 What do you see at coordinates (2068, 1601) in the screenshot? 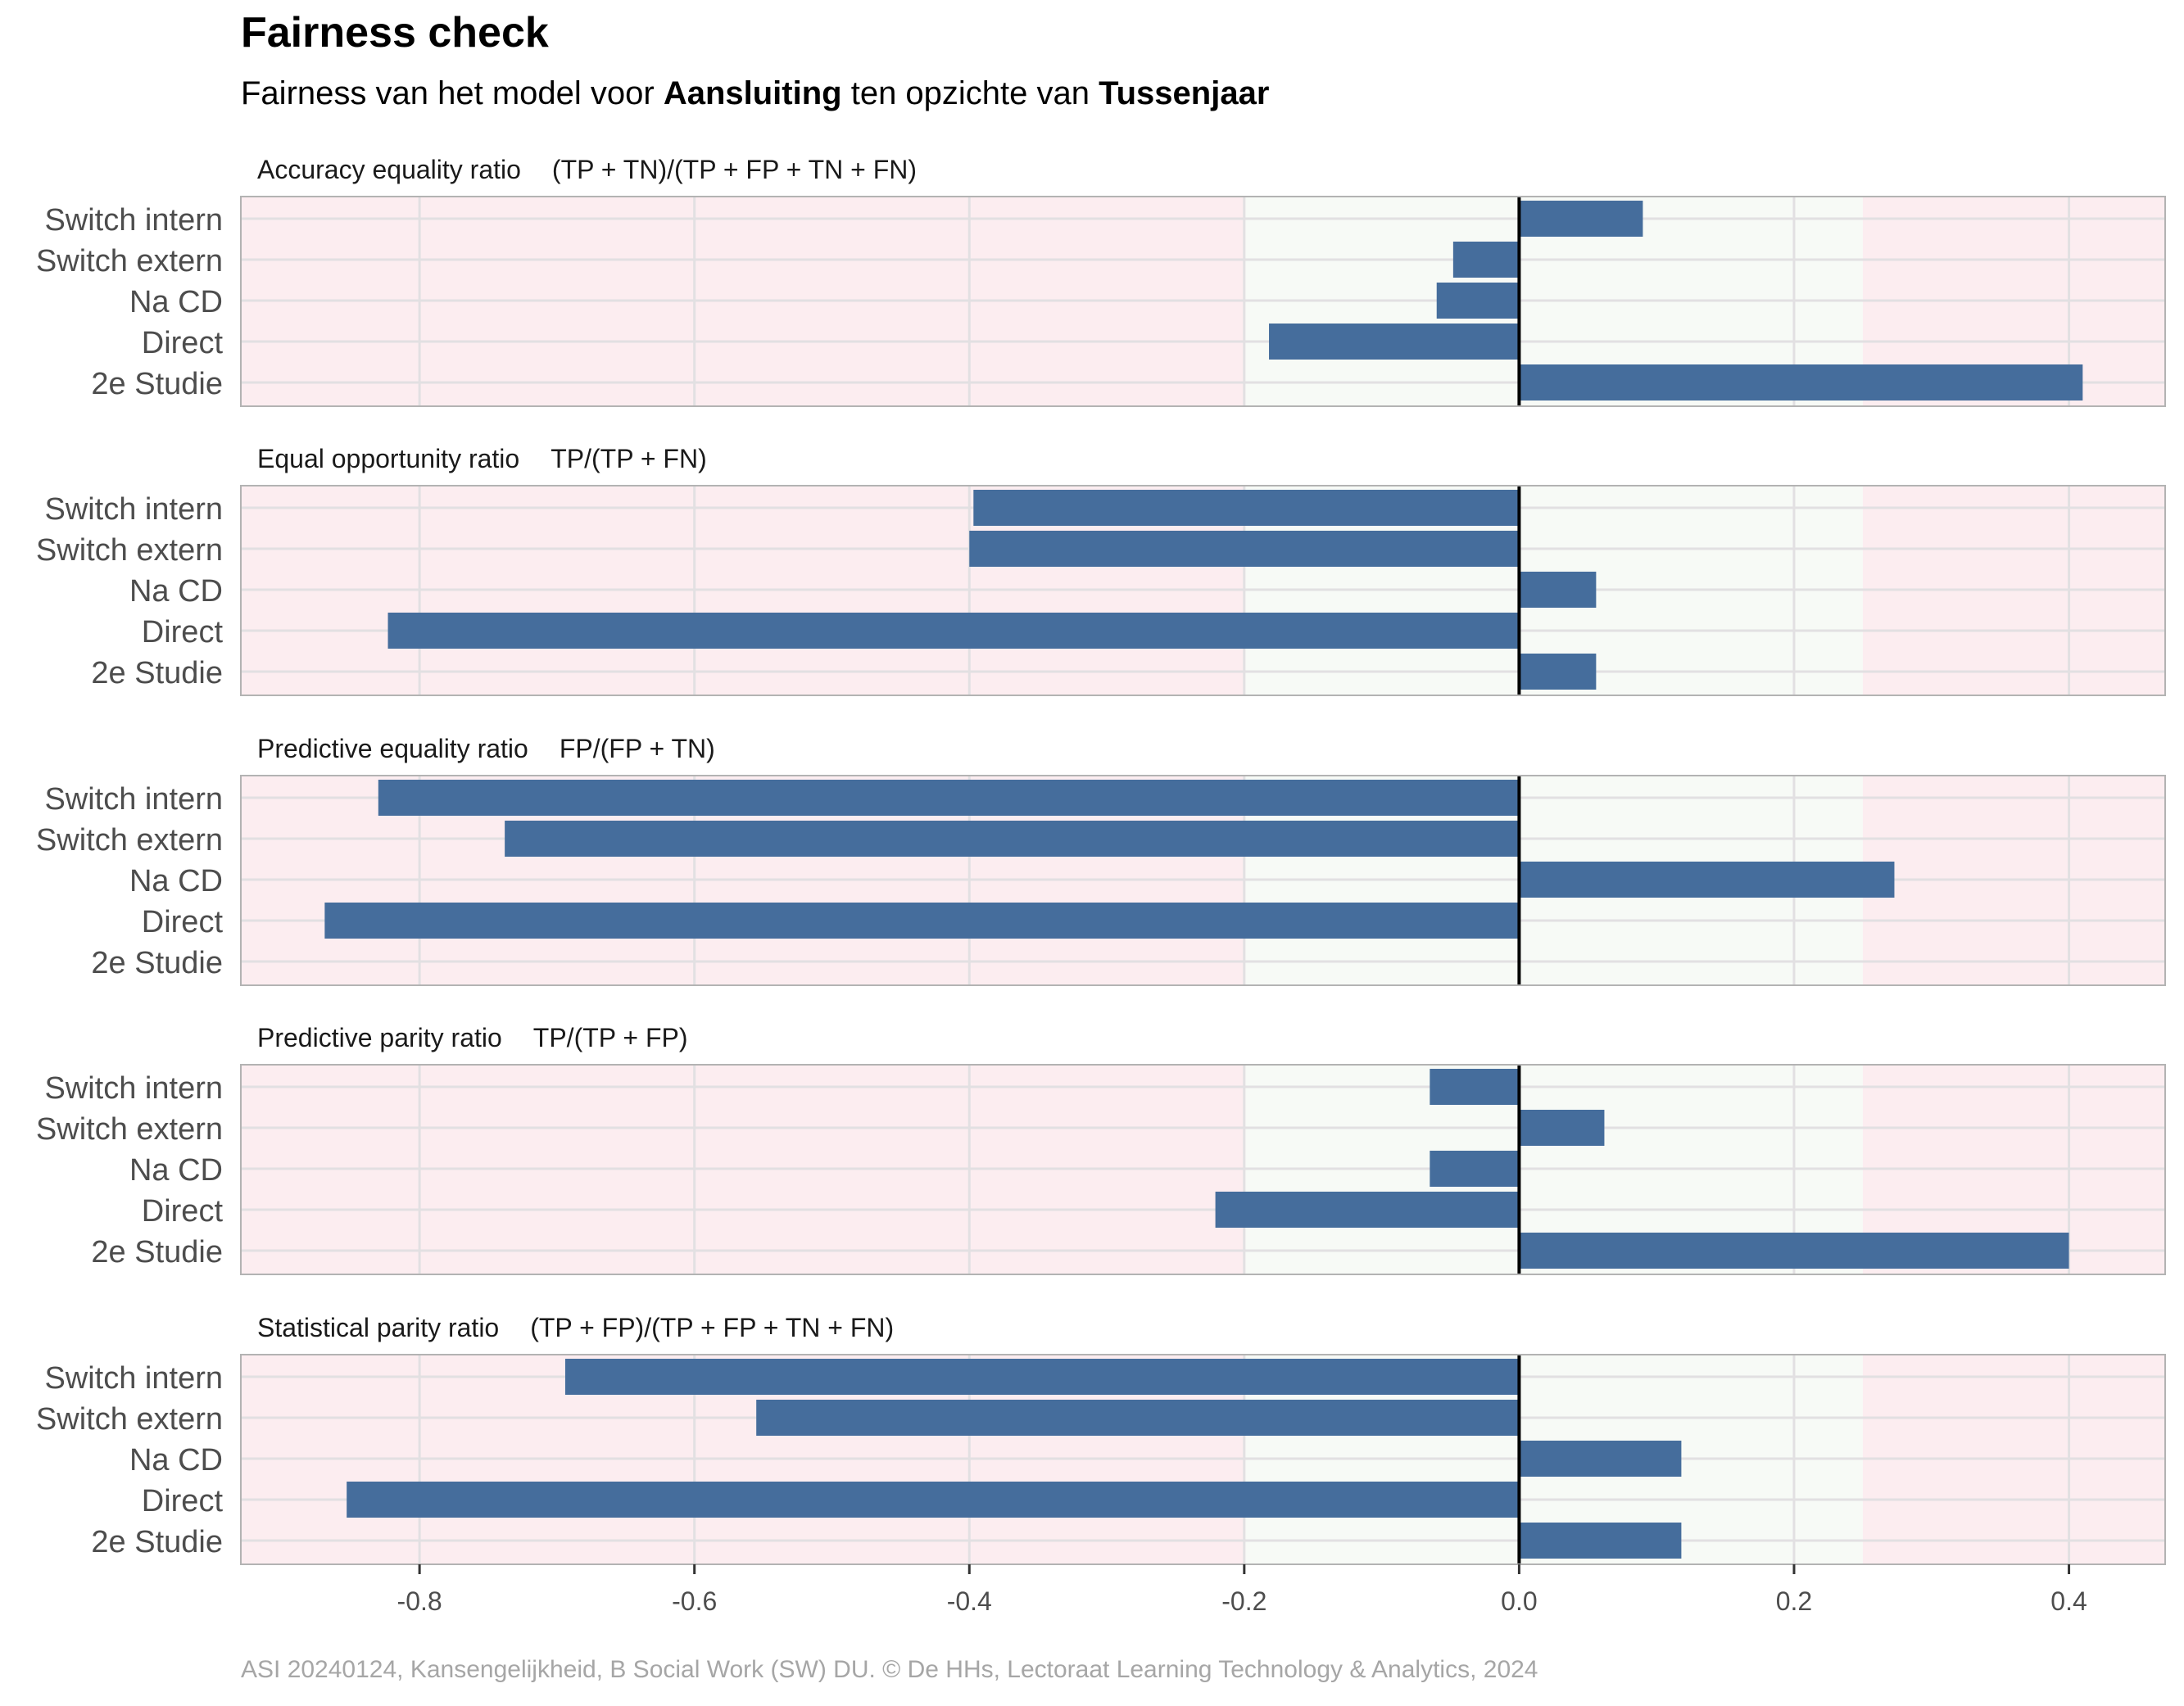
I see `x-tick-label: 0.4` at bounding box center [2068, 1601].